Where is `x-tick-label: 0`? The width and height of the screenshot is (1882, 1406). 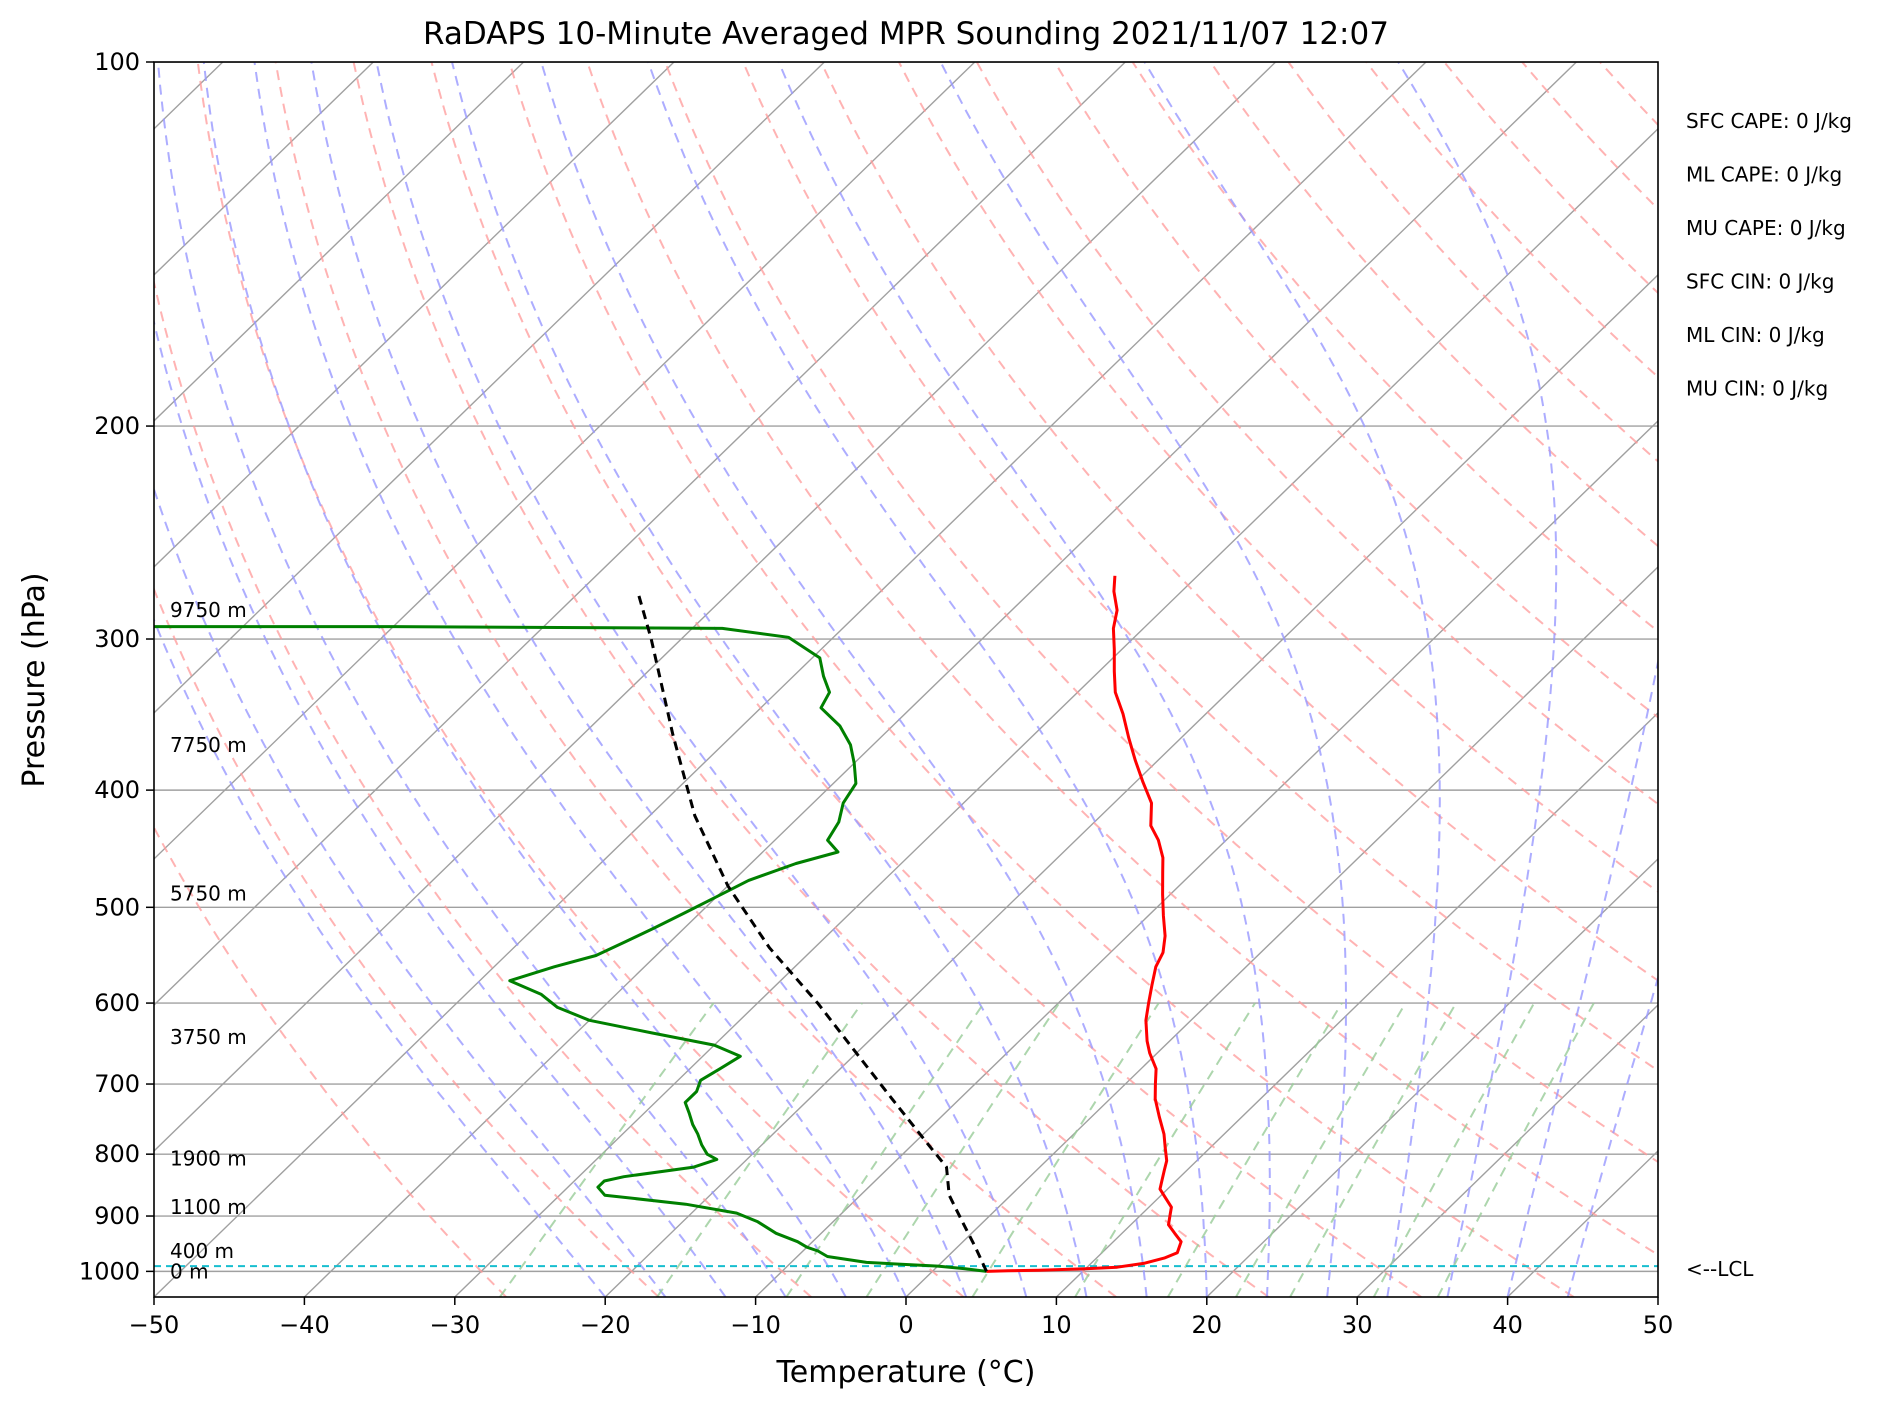 x-tick-label: 0 is located at coordinates (905, 1325).